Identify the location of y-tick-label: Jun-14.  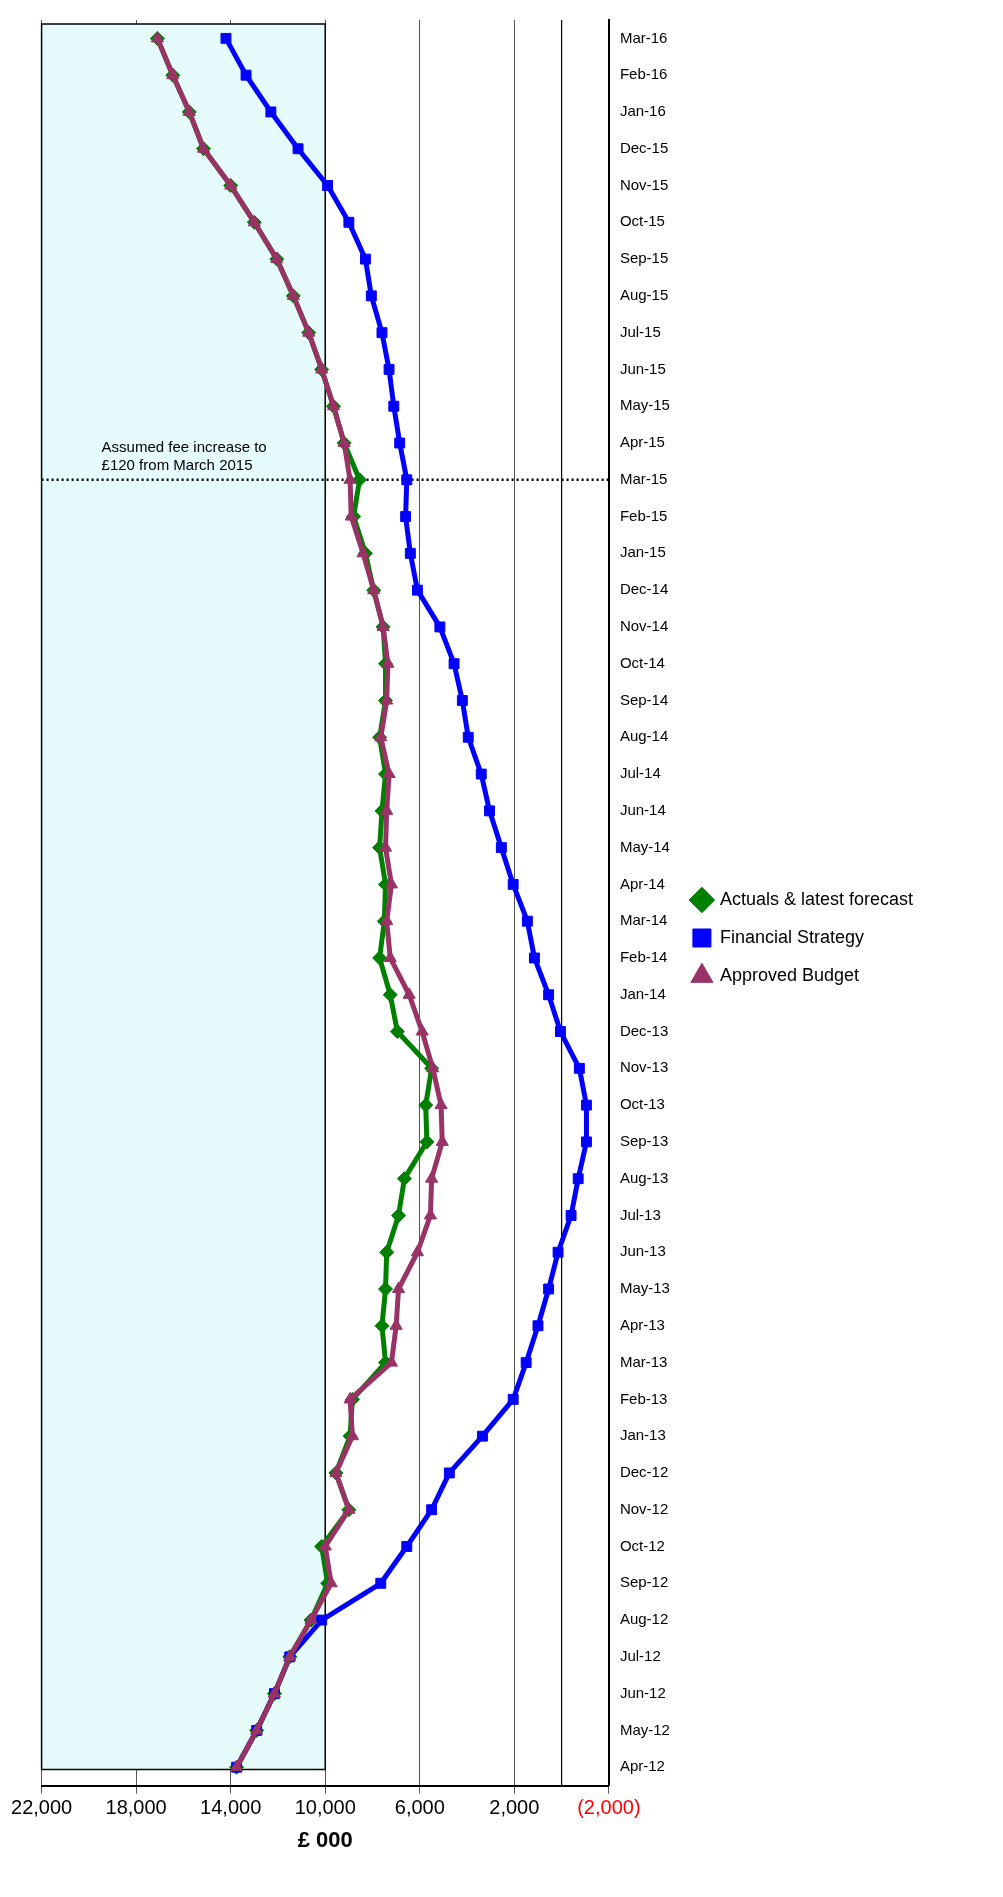
(642, 809).